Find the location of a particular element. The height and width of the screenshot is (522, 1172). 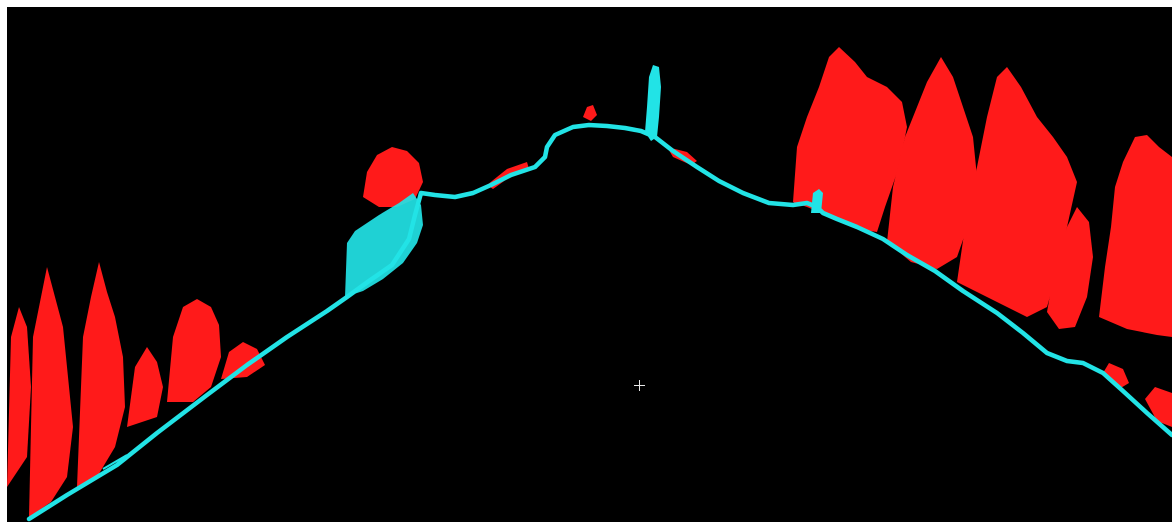

crosshair-icon is located at coordinates (639, 385).